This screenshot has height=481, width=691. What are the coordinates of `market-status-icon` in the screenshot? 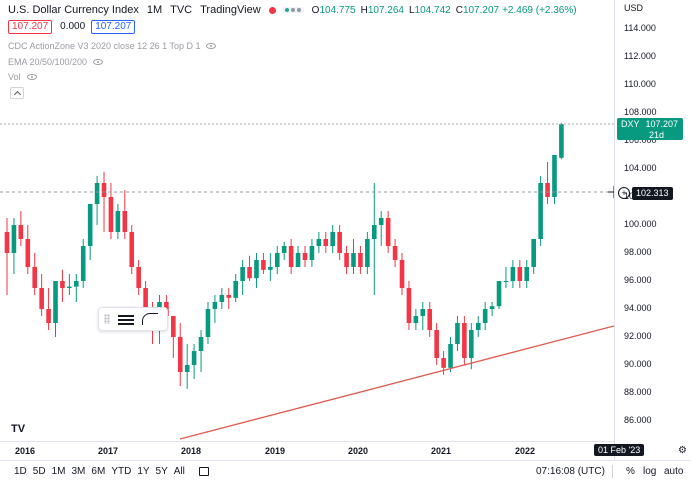 It's located at (272, 10).